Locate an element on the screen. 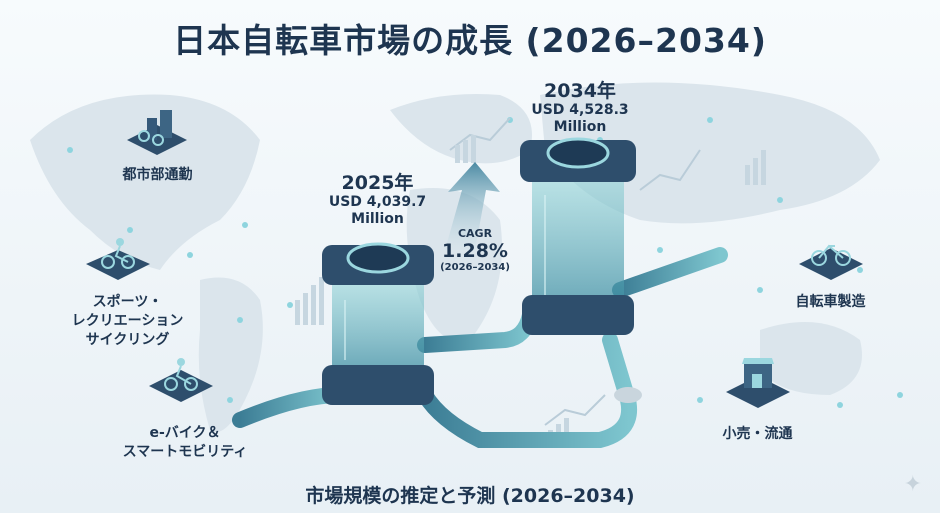 Image resolution: width=940 pixels, height=513 pixels. cagr-callout: CAGR 1.28% (2026–2034) is located at coordinates (475, 250).